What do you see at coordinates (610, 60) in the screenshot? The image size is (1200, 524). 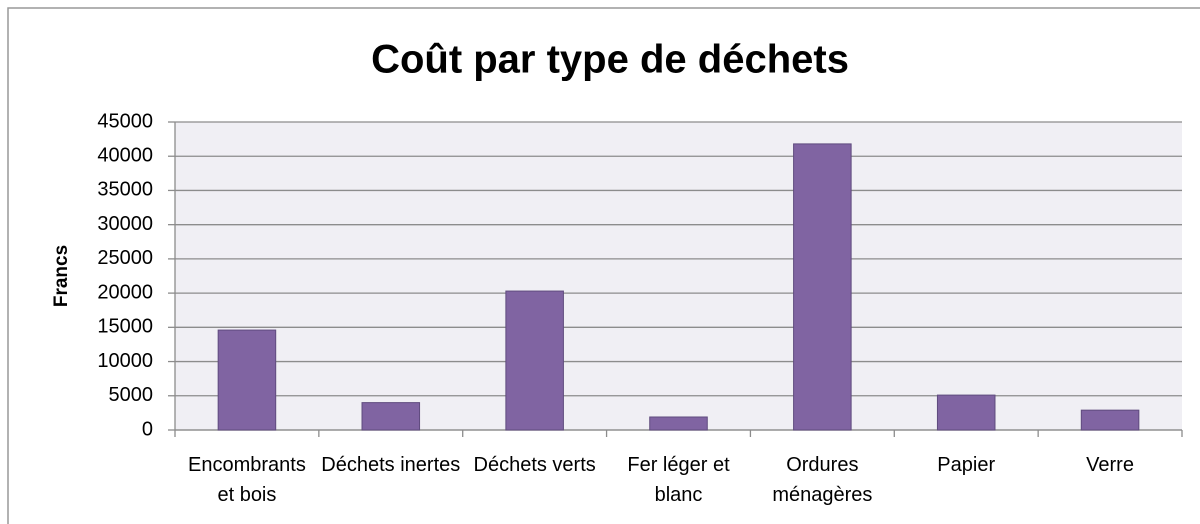 I see `chart-title: Coût par type de déchets` at bounding box center [610, 60].